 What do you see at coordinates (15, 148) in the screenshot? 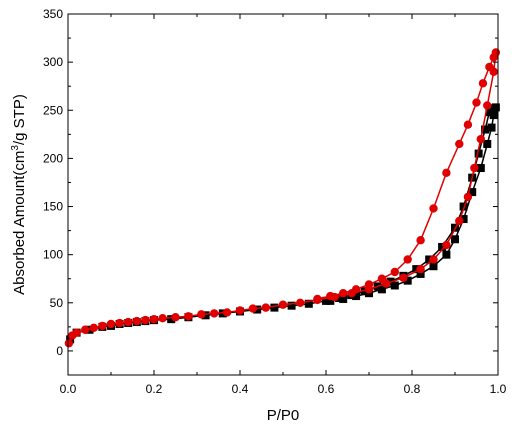
I see `y-axis-title-superscript: 3` at bounding box center [15, 148].